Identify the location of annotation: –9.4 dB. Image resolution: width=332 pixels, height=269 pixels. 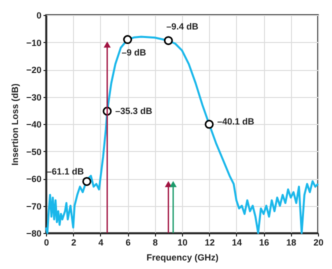
(182, 27).